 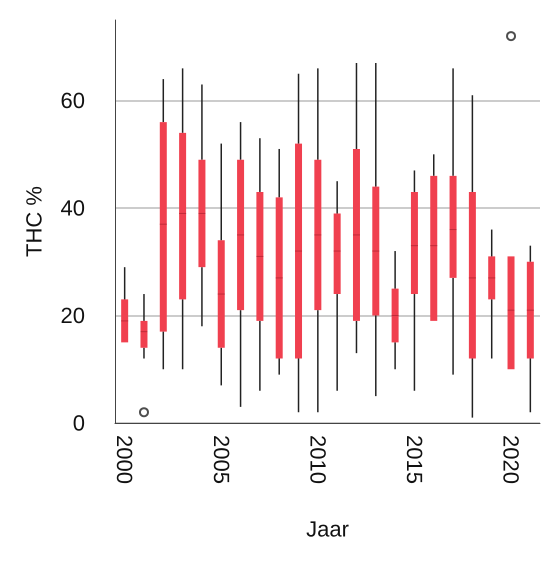 What do you see at coordinates (511, 459) in the screenshot?
I see `x-tick-label: 2020` at bounding box center [511, 459].